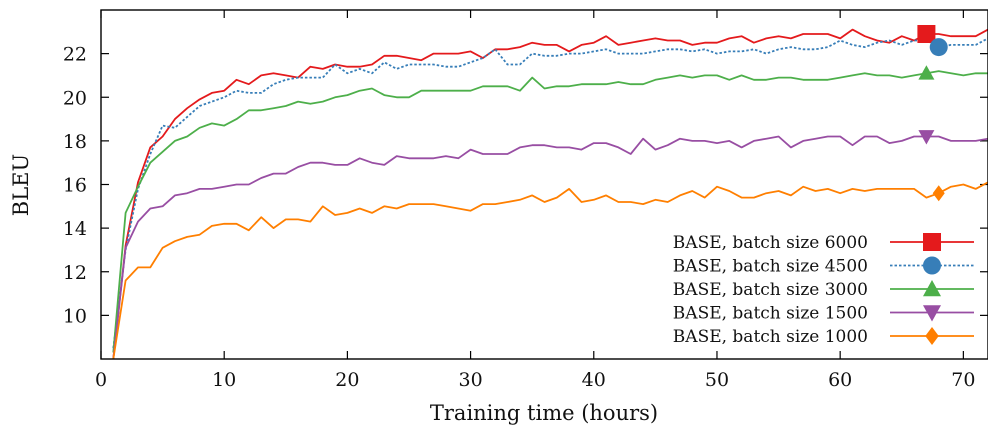 The height and width of the screenshot is (433, 988). What do you see at coordinates (470, 380) in the screenshot?
I see `x-tick-label: 30` at bounding box center [470, 380].